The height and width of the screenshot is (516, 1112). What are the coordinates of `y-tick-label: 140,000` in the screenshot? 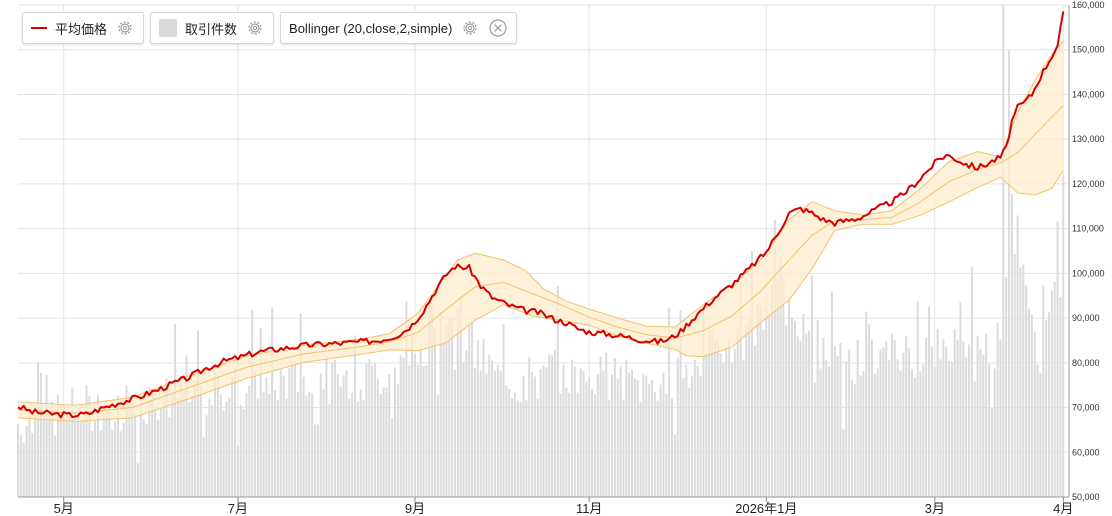 It's located at (1088, 94).